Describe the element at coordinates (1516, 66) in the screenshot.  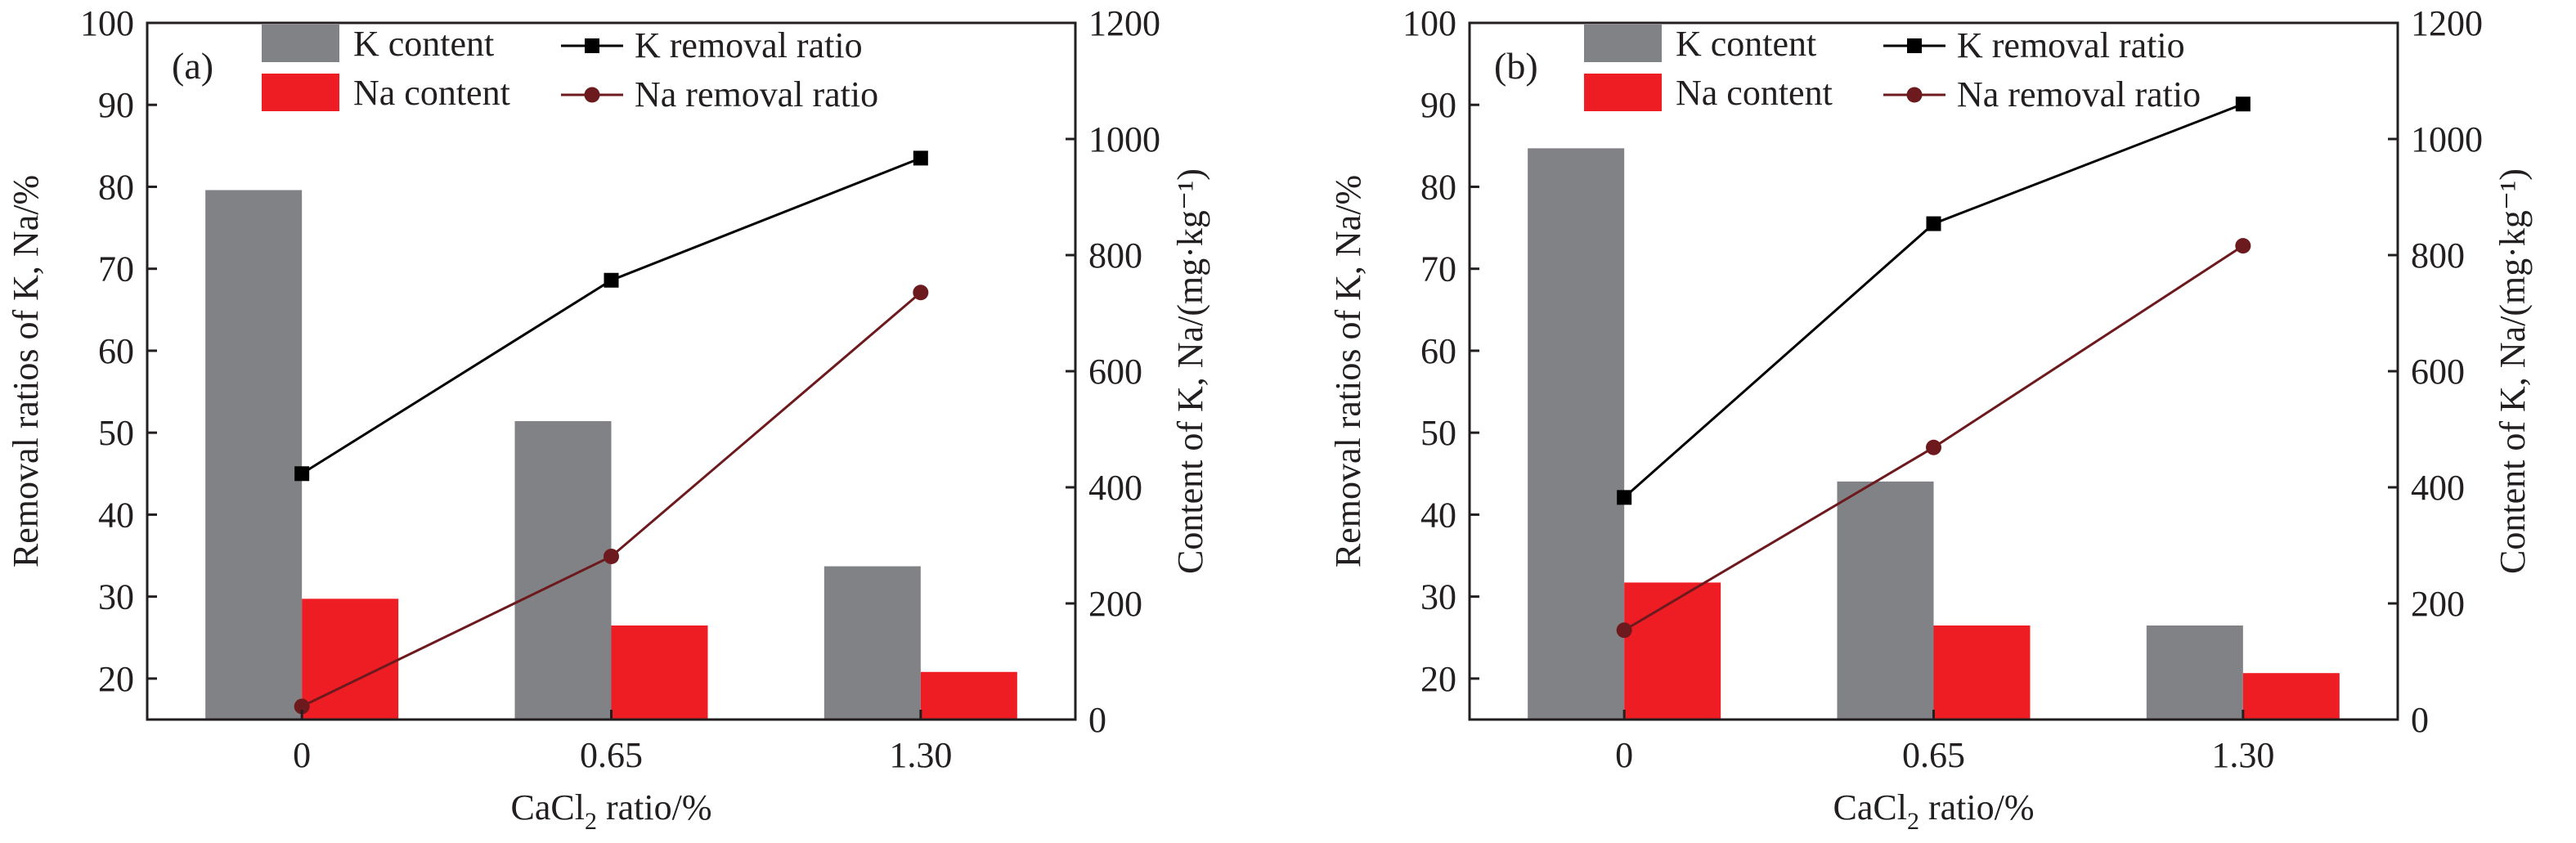
I see `panel-label: (b)` at that location.